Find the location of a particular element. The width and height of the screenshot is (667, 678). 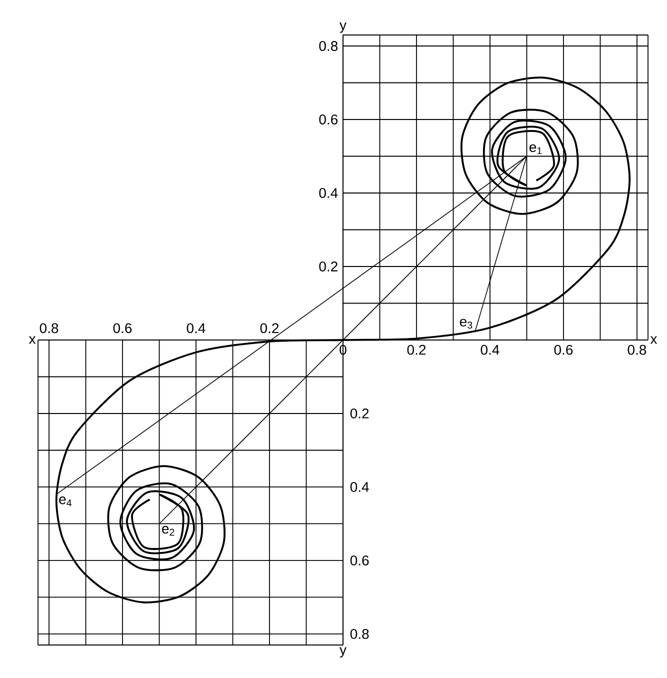

y2-tick-label: 0.4 is located at coordinates (359, 487).